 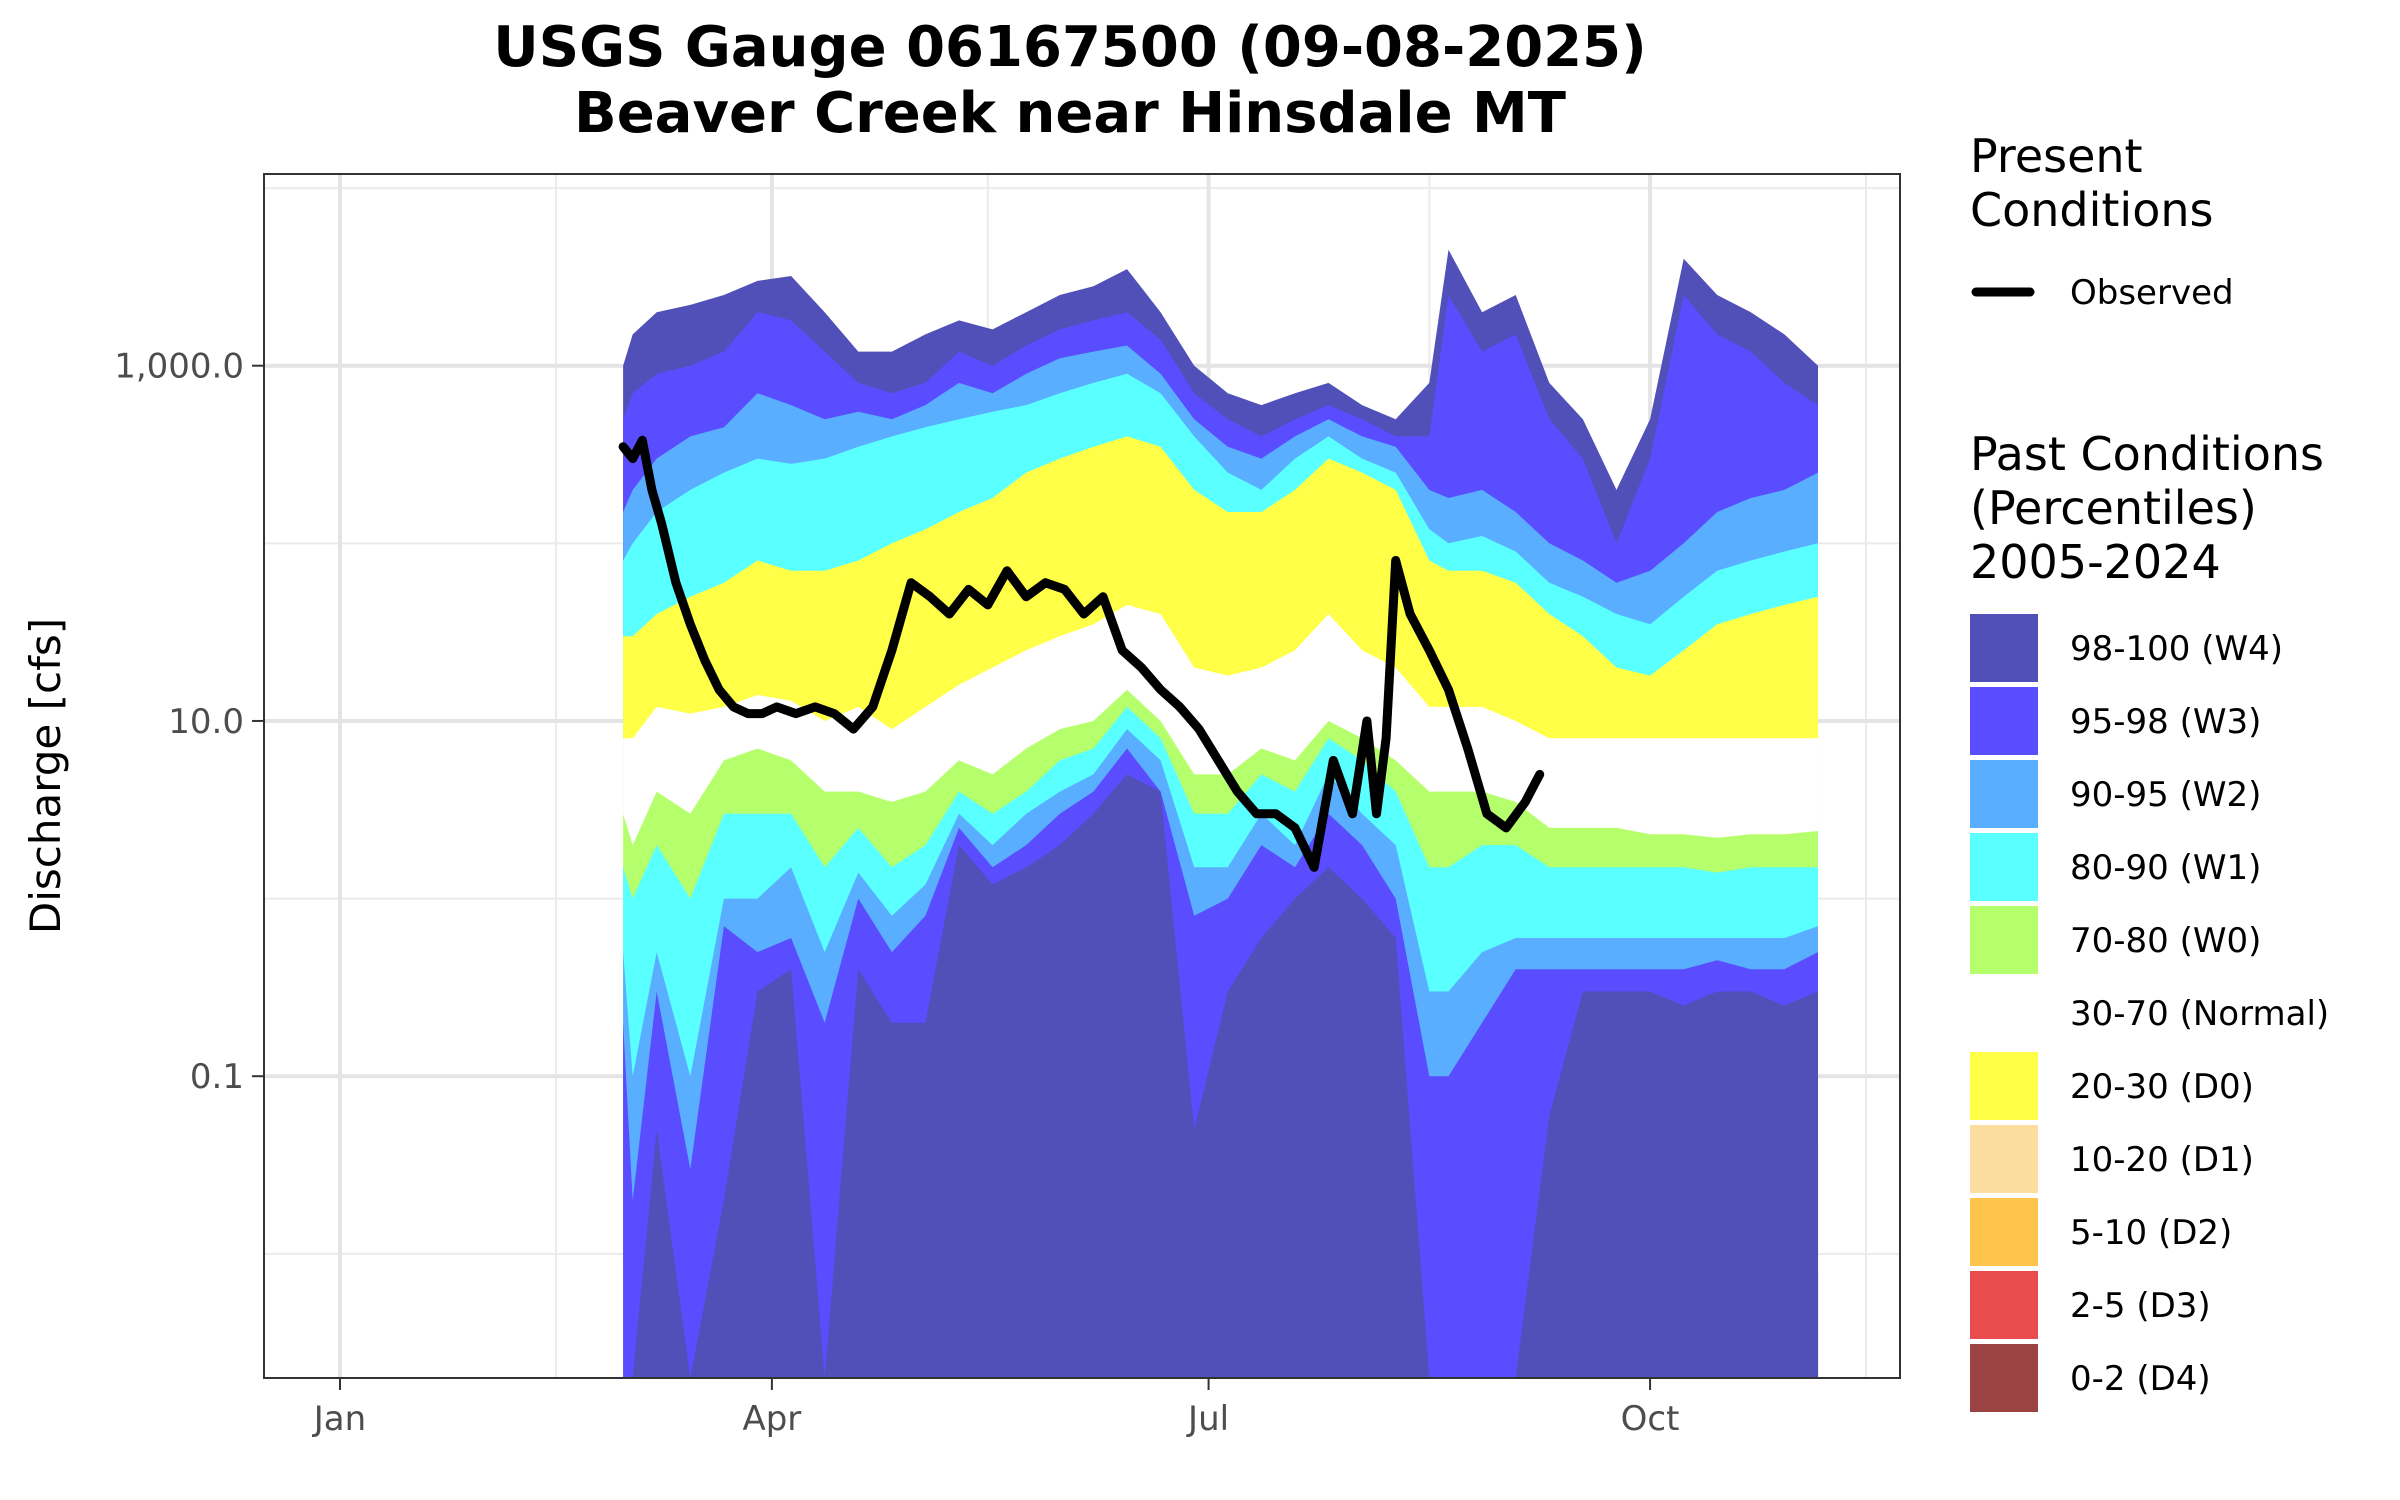 What do you see at coordinates (1650, 1419) in the screenshot?
I see `x-tick-label: Oct` at bounding box center [1650, 1419].